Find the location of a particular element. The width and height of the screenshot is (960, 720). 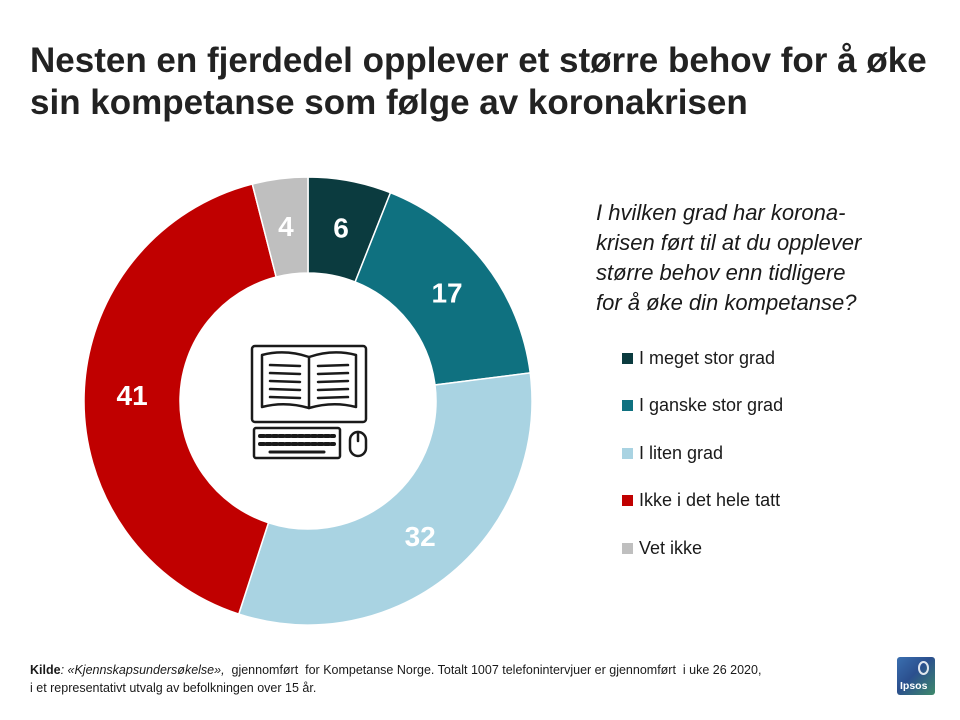

computer-book-icon is located at coordinates (309, 402).